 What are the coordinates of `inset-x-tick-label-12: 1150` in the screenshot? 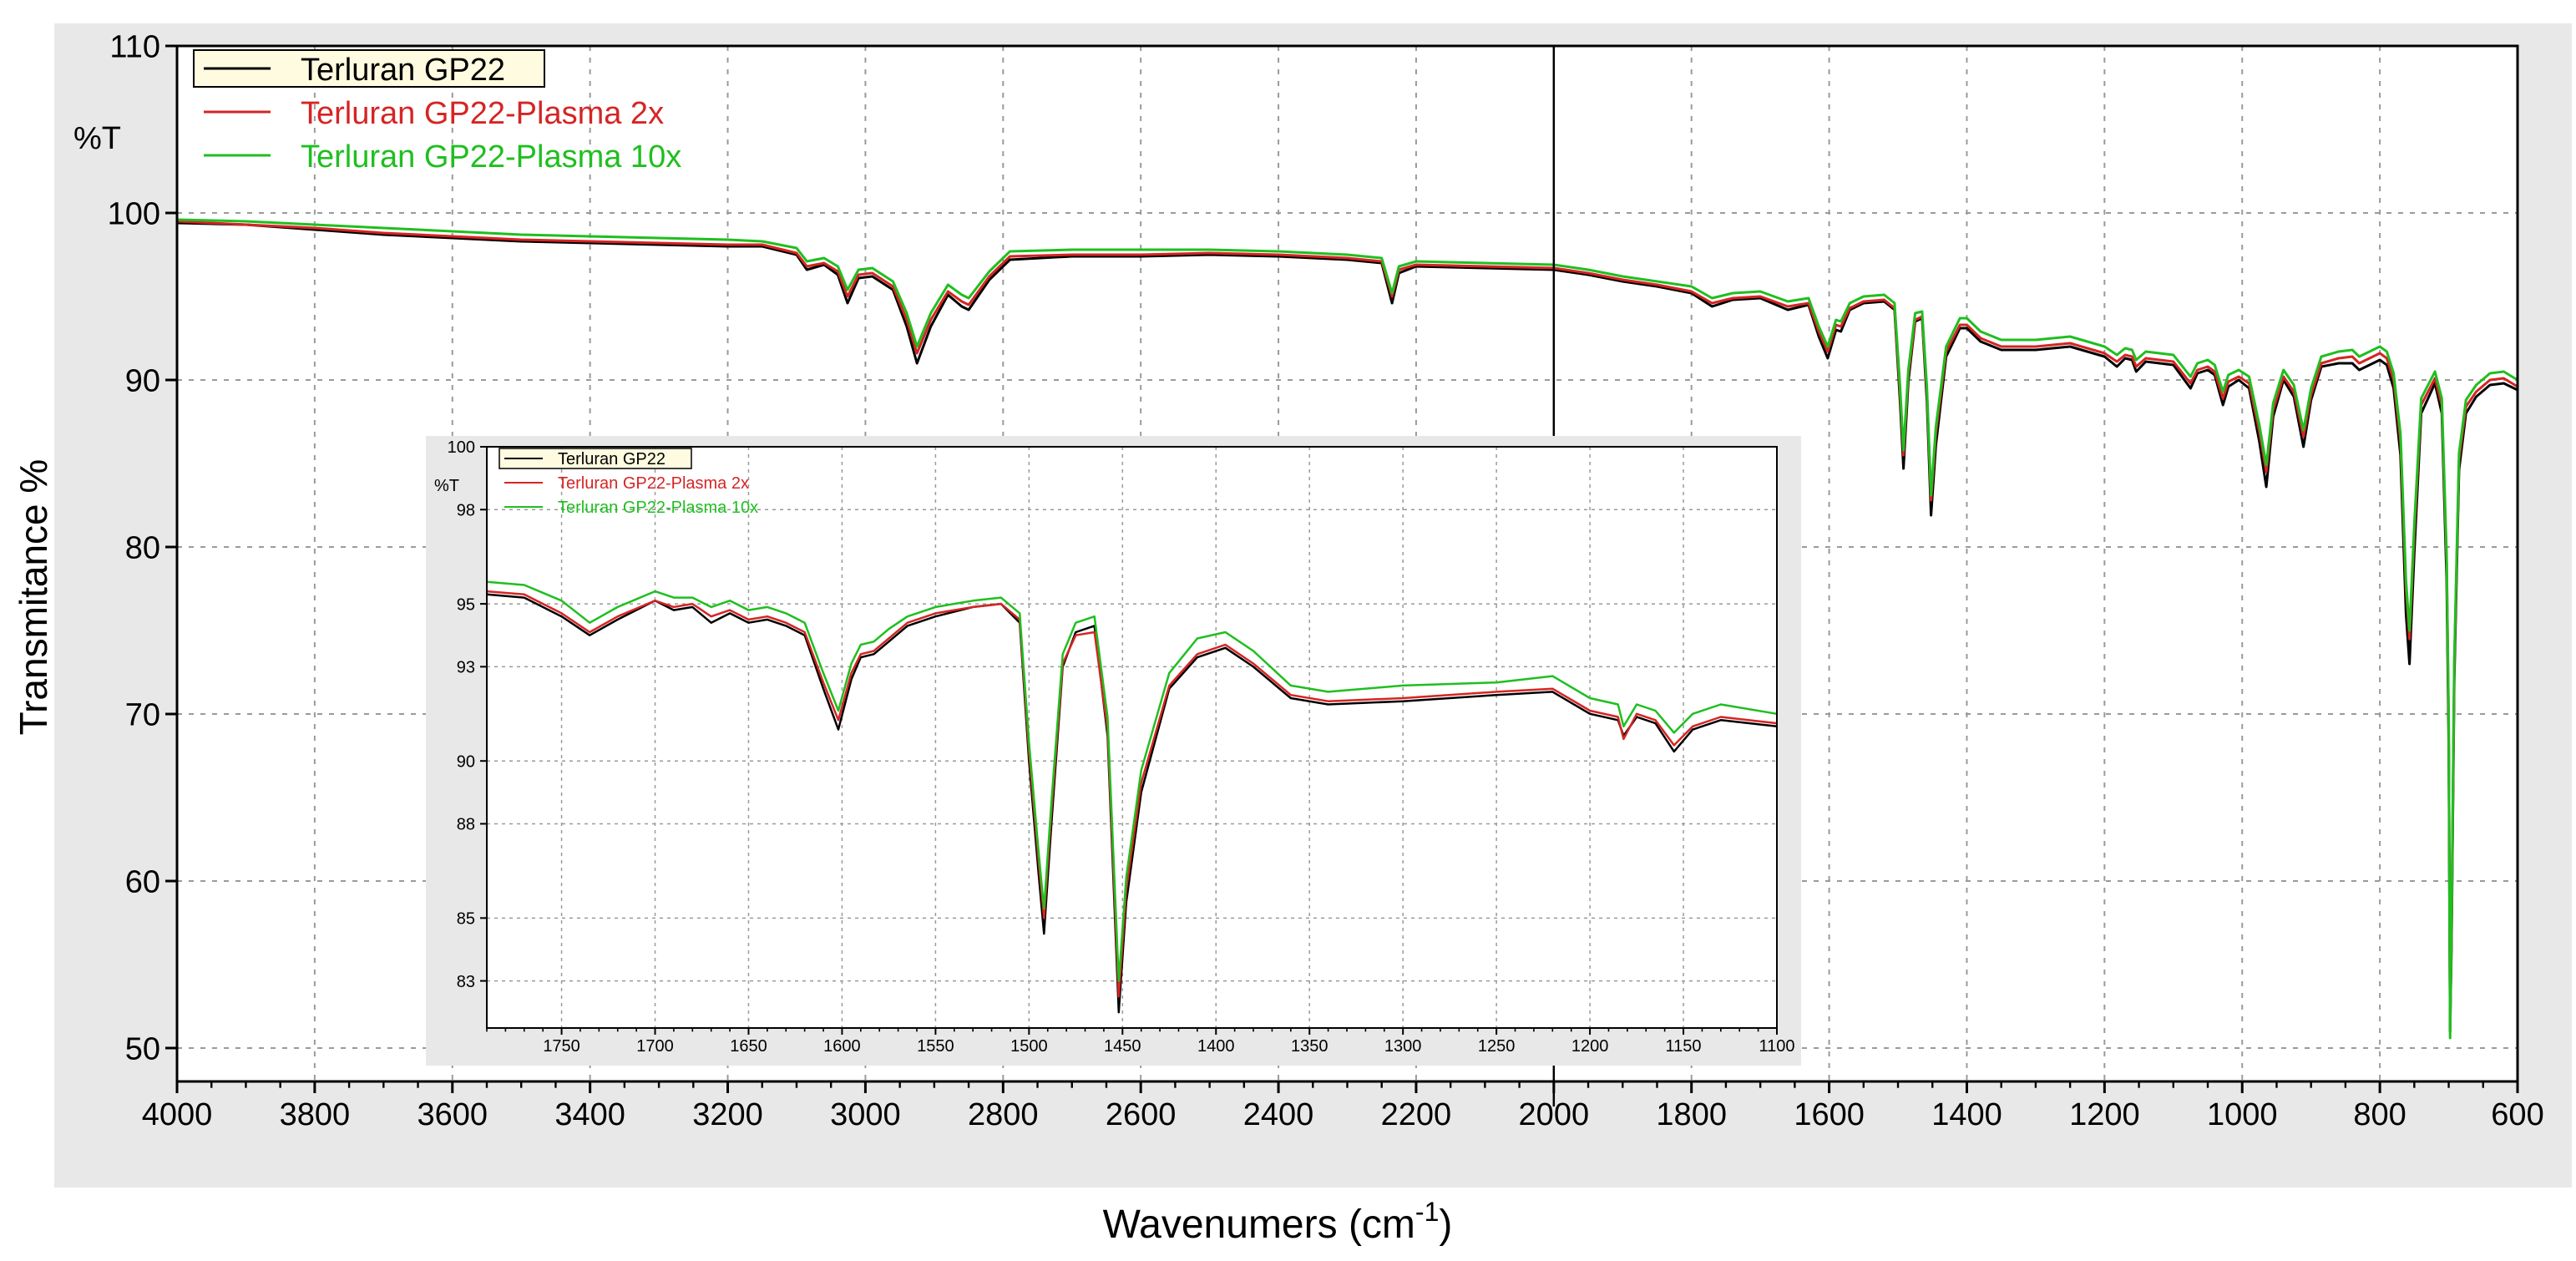 It's located at (1684, 1046).